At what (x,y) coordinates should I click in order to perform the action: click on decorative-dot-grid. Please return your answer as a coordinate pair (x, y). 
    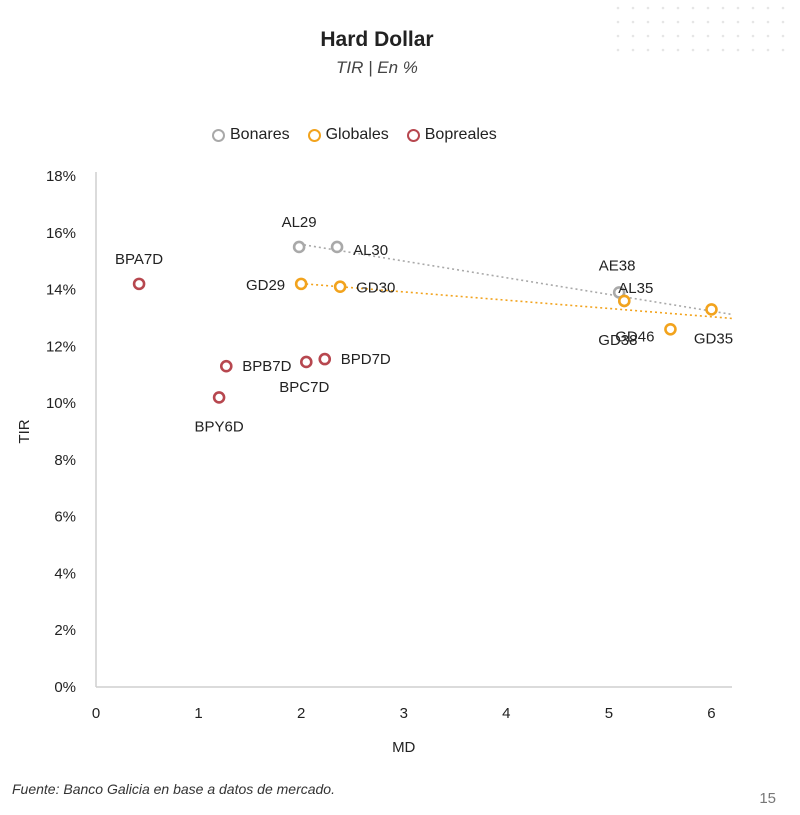
    Looking at the image, I should click on (700, 29).